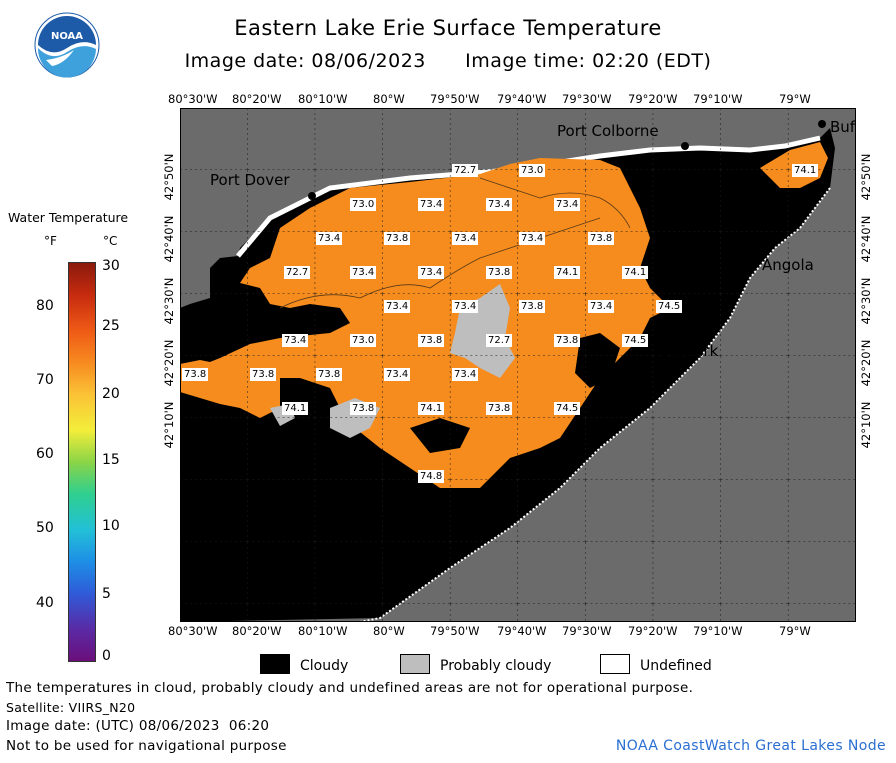 The image size is (896, 763). What do you see at coordinates (866, 363) in the screenshot?
I see `latitude-label-right: 42°20'N` at bounding box center [866, 363].